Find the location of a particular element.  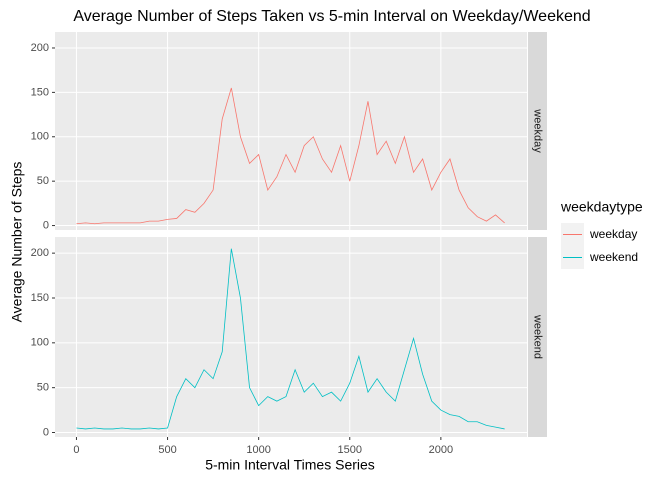

strip-label: weekend is located at coordinates (538, 336).